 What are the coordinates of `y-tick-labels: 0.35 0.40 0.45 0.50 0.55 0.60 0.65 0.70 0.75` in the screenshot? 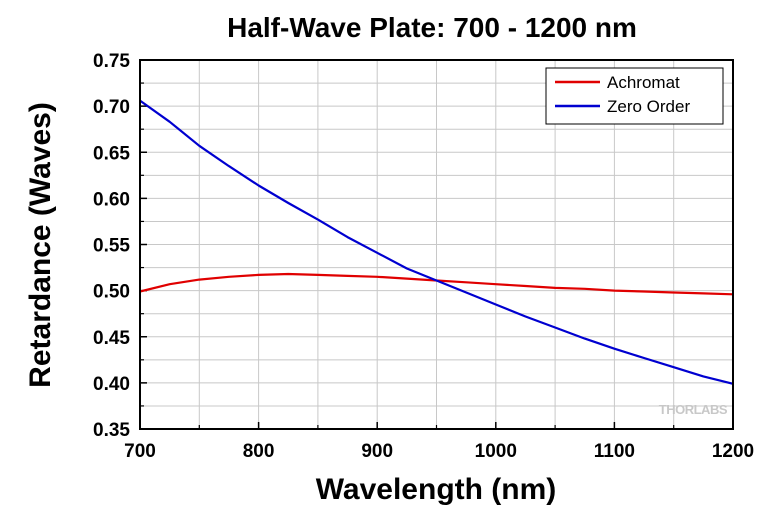 It's located at (111, 246).